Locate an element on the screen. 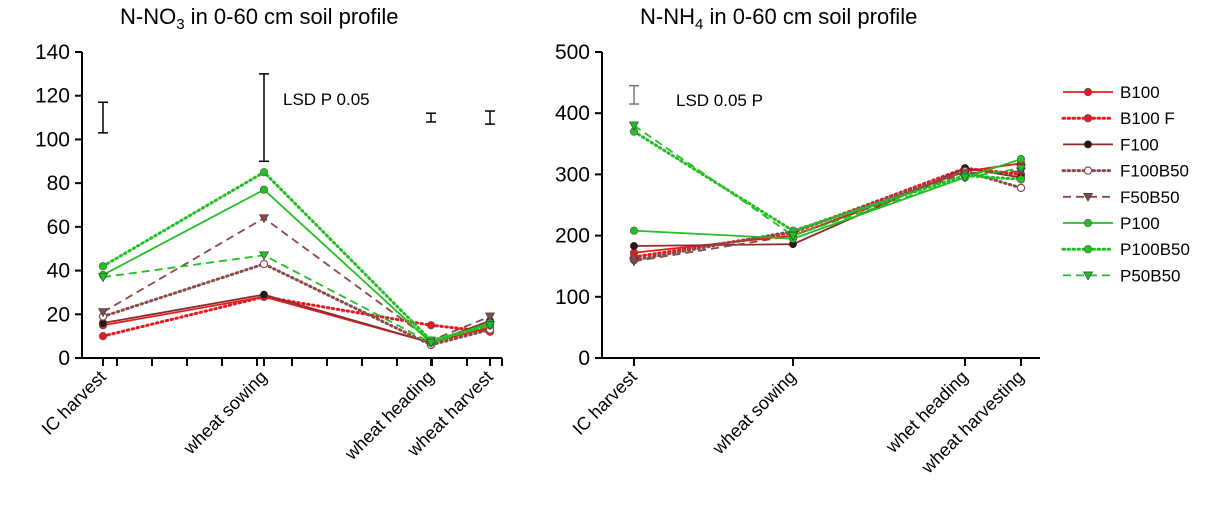  series-b100-f is located at coordinates (296, 316).